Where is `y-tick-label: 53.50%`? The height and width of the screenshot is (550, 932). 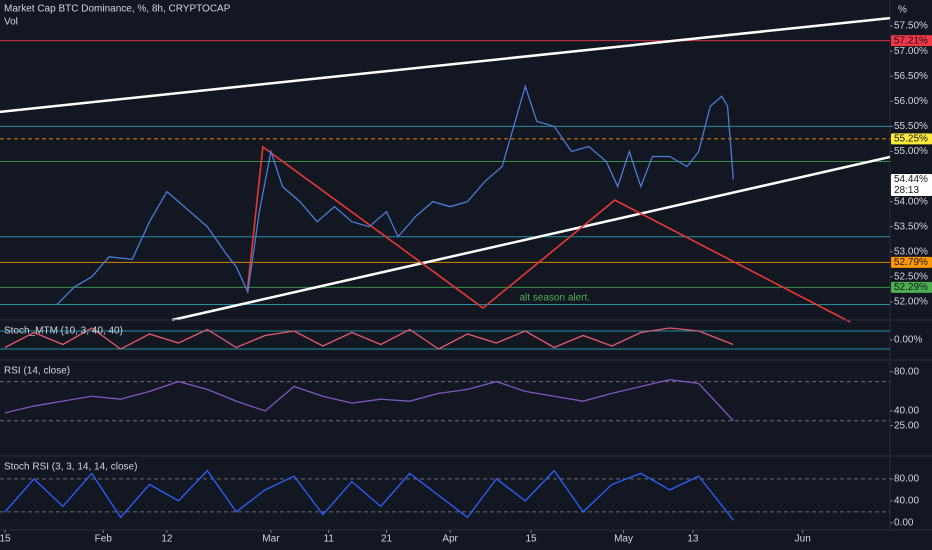
y-tick-label: 53.50% is located at coordinates (911, 226).